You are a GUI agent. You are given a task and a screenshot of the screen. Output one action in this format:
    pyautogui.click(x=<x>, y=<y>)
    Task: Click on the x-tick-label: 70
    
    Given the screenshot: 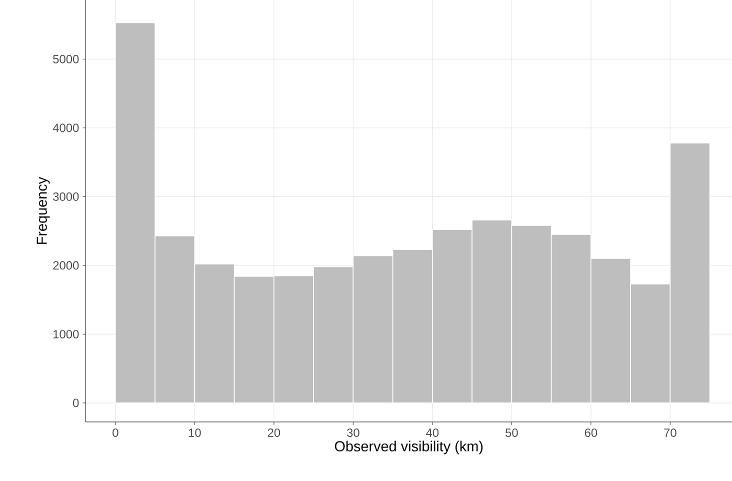 What is the action you would take?
    pyautogui.click(x=670, y=432)
    